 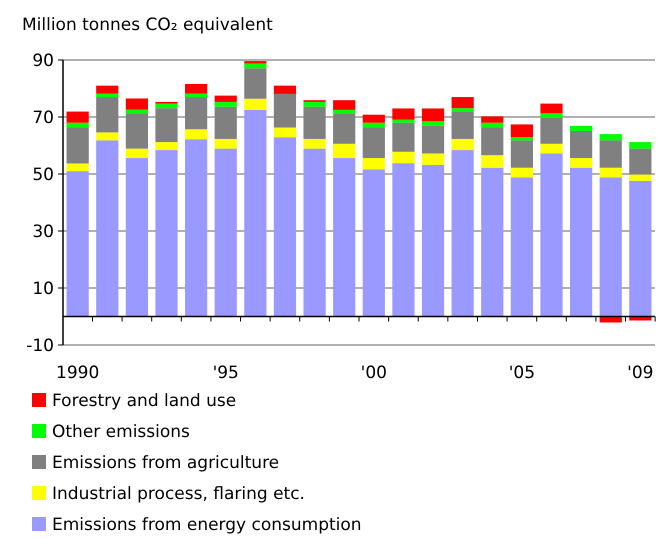 I want to click on legend-label: Other emissions, so click(x=121, y=432).